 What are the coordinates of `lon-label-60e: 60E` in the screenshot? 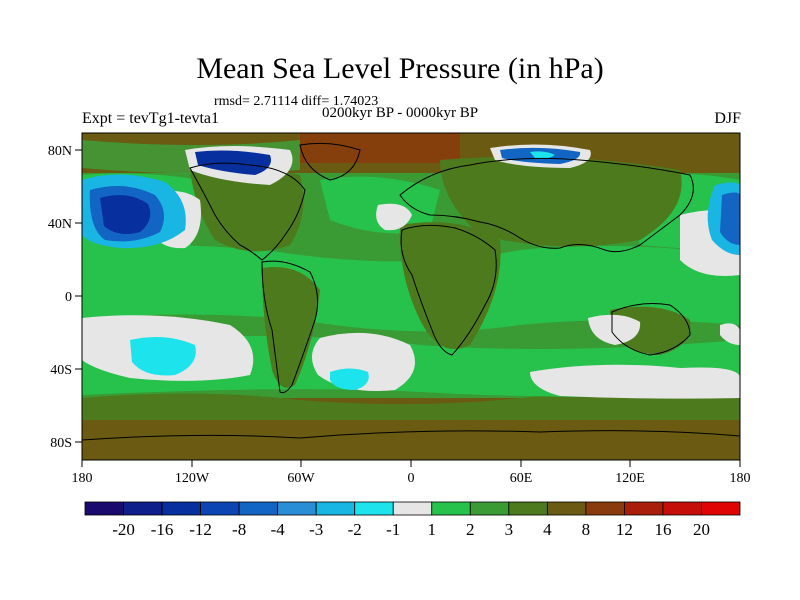 It's located at (521, 478).